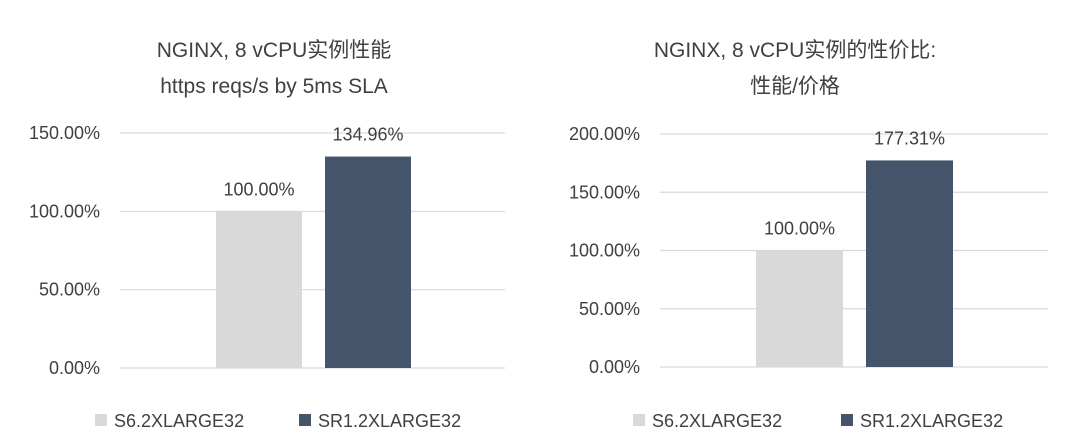 Image resolution: width=1078 pixels, height=447 pixels. I want to click on chart-title-line-2: 性能/价格, so click(795, 86).